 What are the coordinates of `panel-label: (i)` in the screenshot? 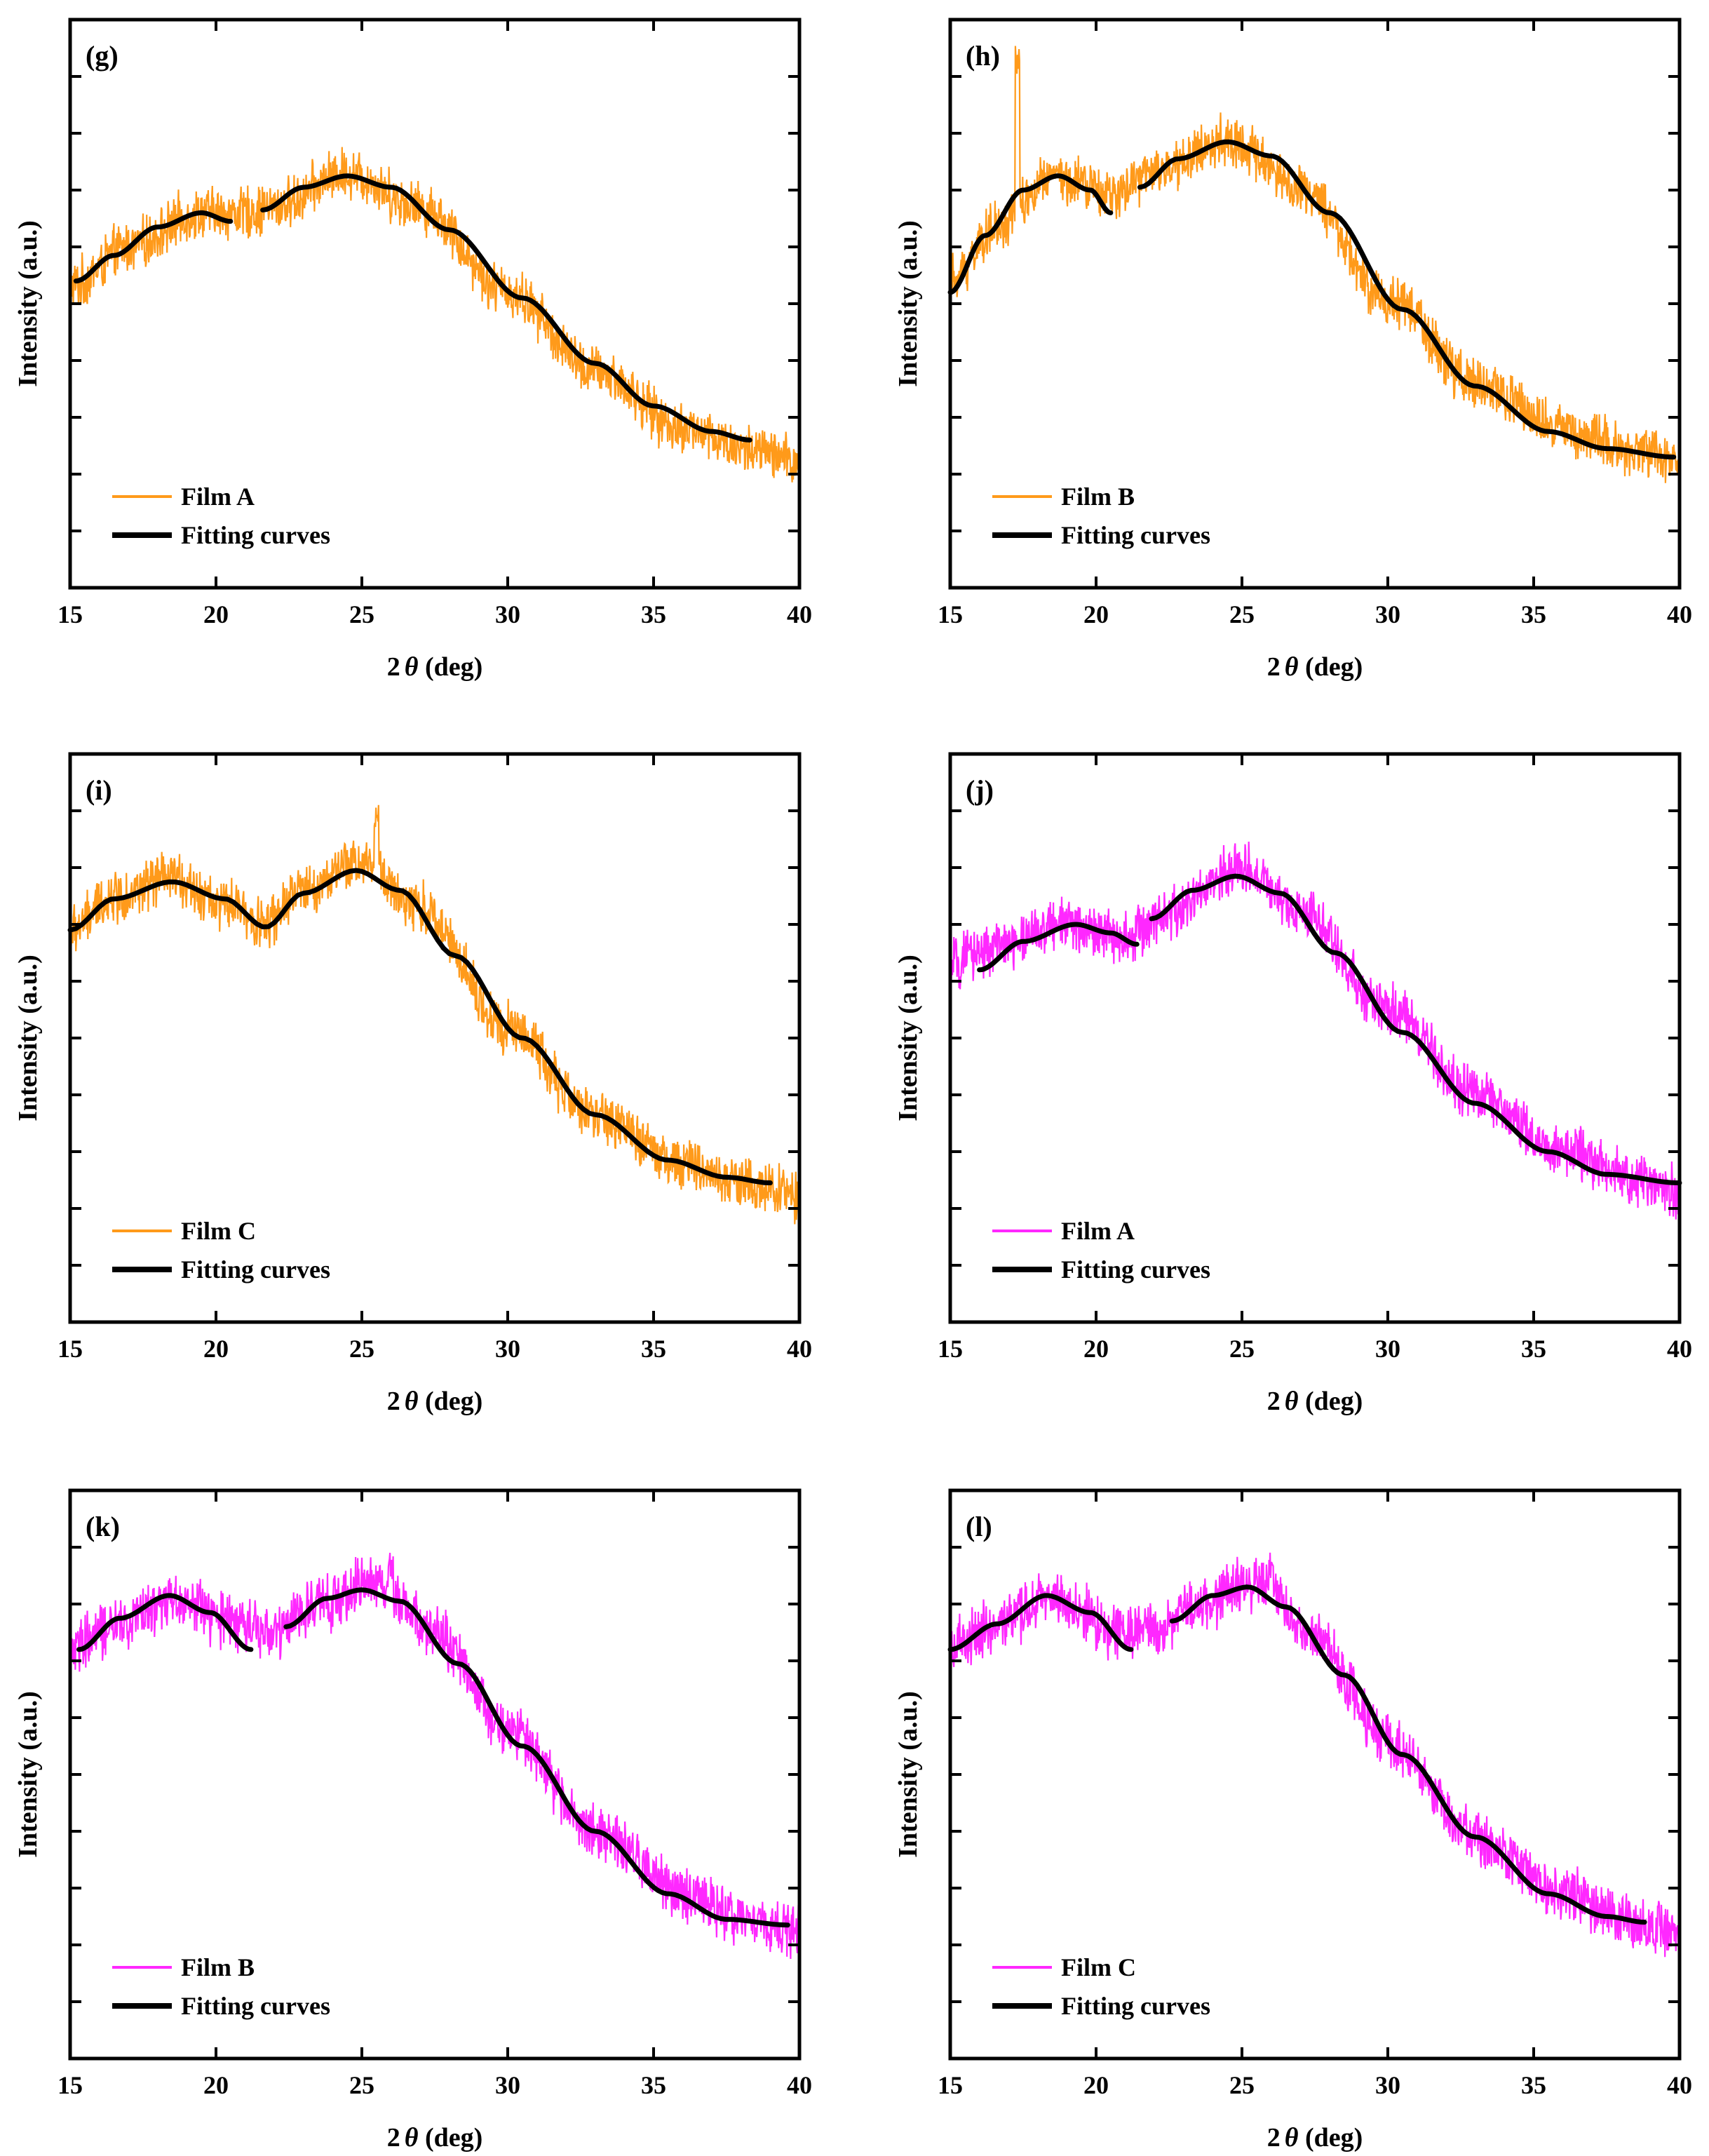 It's located at (99, 790).